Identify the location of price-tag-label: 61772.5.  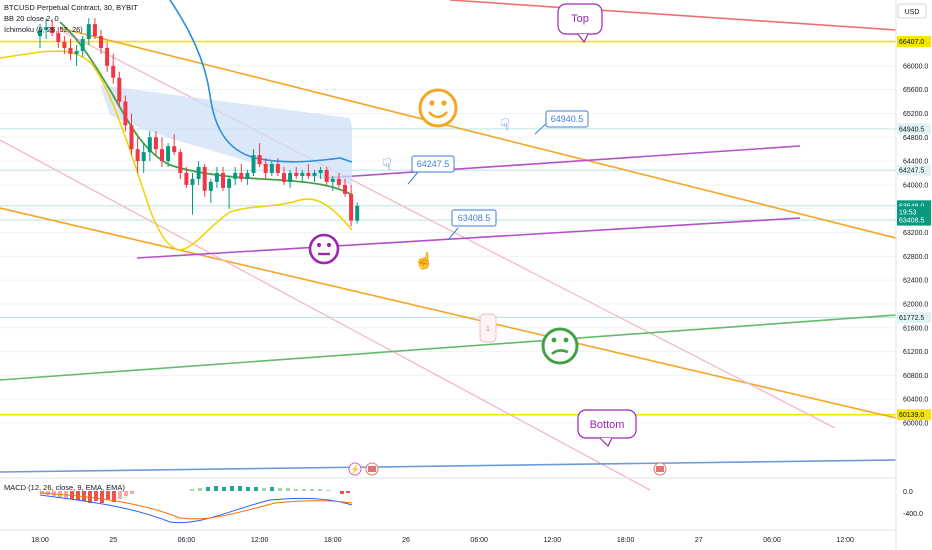
(911, 318).